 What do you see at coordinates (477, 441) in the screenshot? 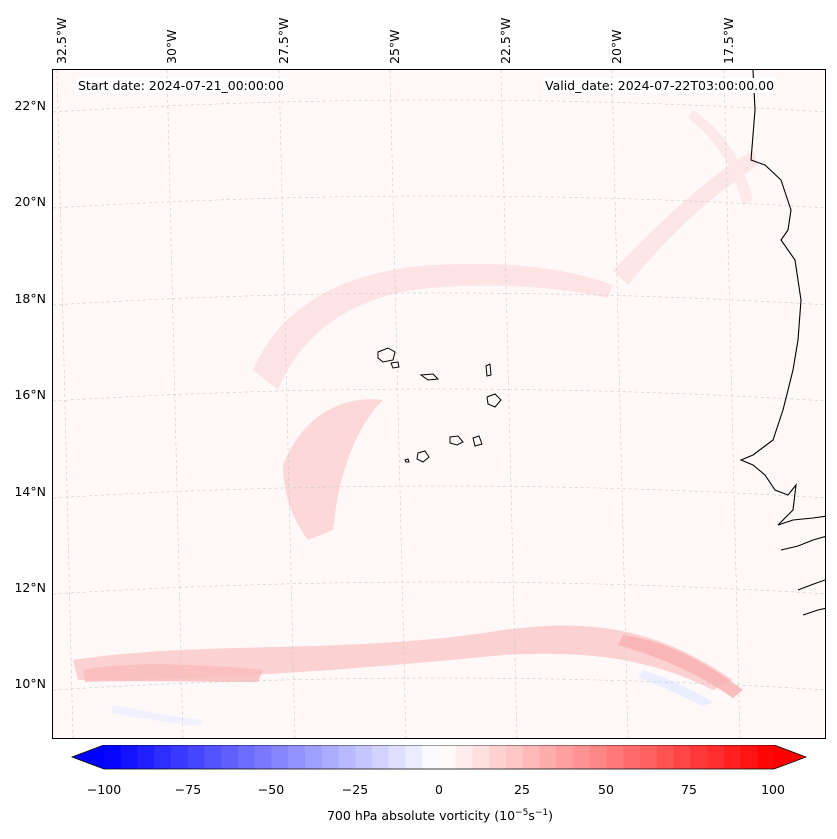
I see `island-maio` at bounding box center [477, 441].